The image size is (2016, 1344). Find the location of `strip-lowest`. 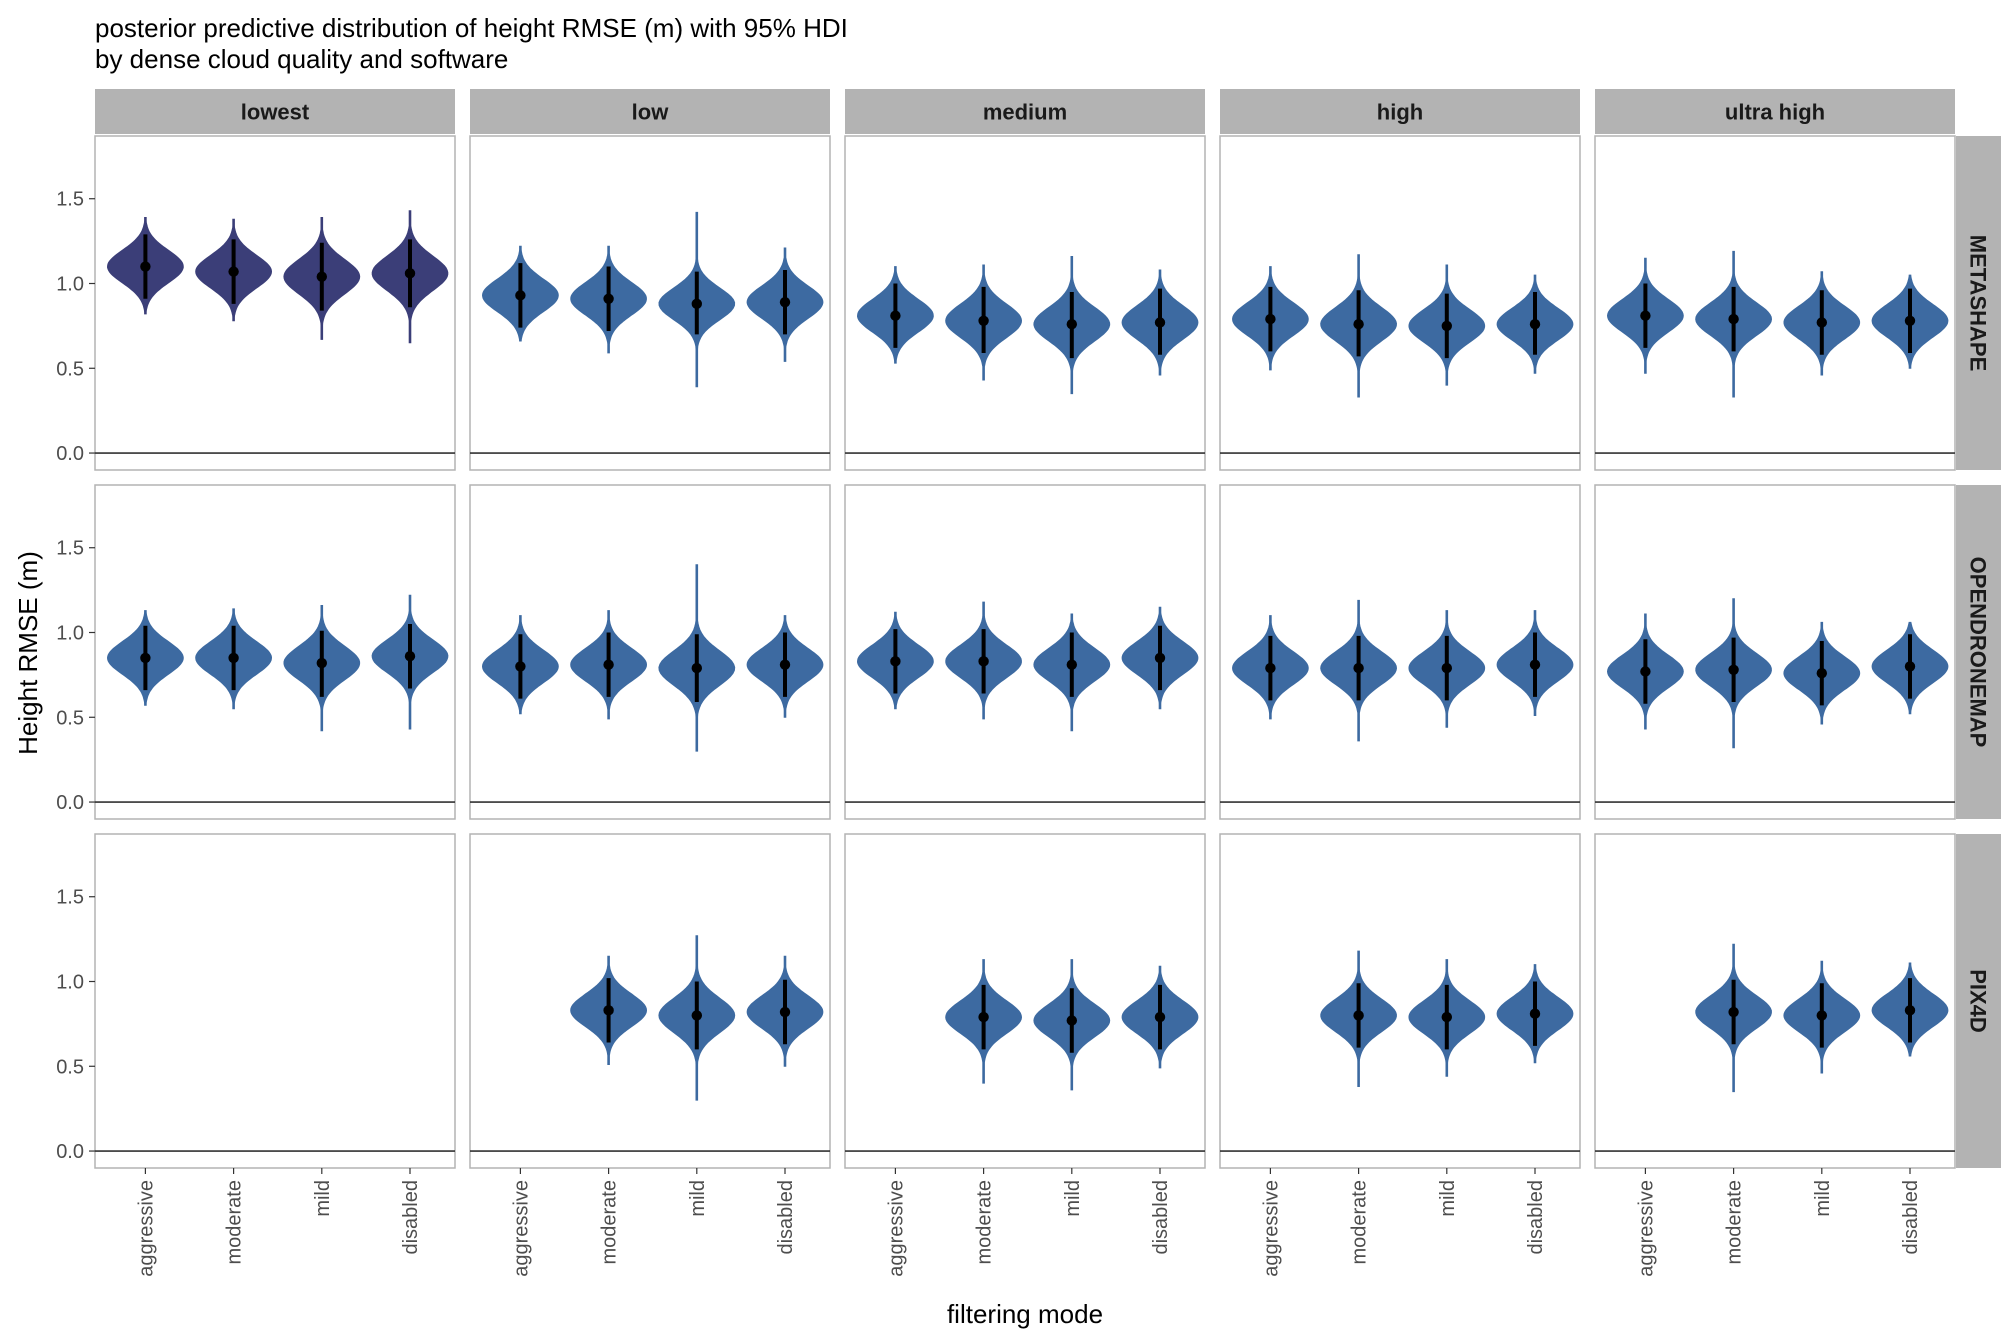

strip-lowest is located at coordinates (275, 111).